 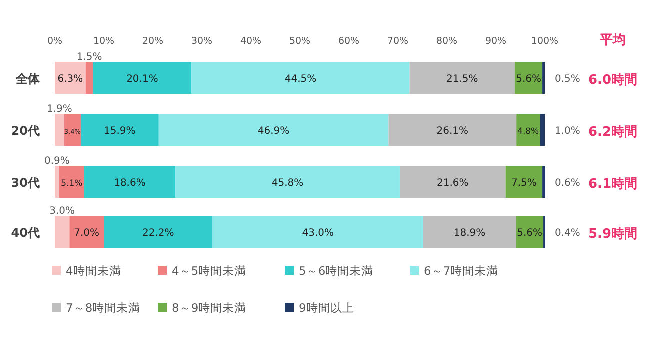 I want to click on data-label: 6.3%, so click(x=71, y=79).